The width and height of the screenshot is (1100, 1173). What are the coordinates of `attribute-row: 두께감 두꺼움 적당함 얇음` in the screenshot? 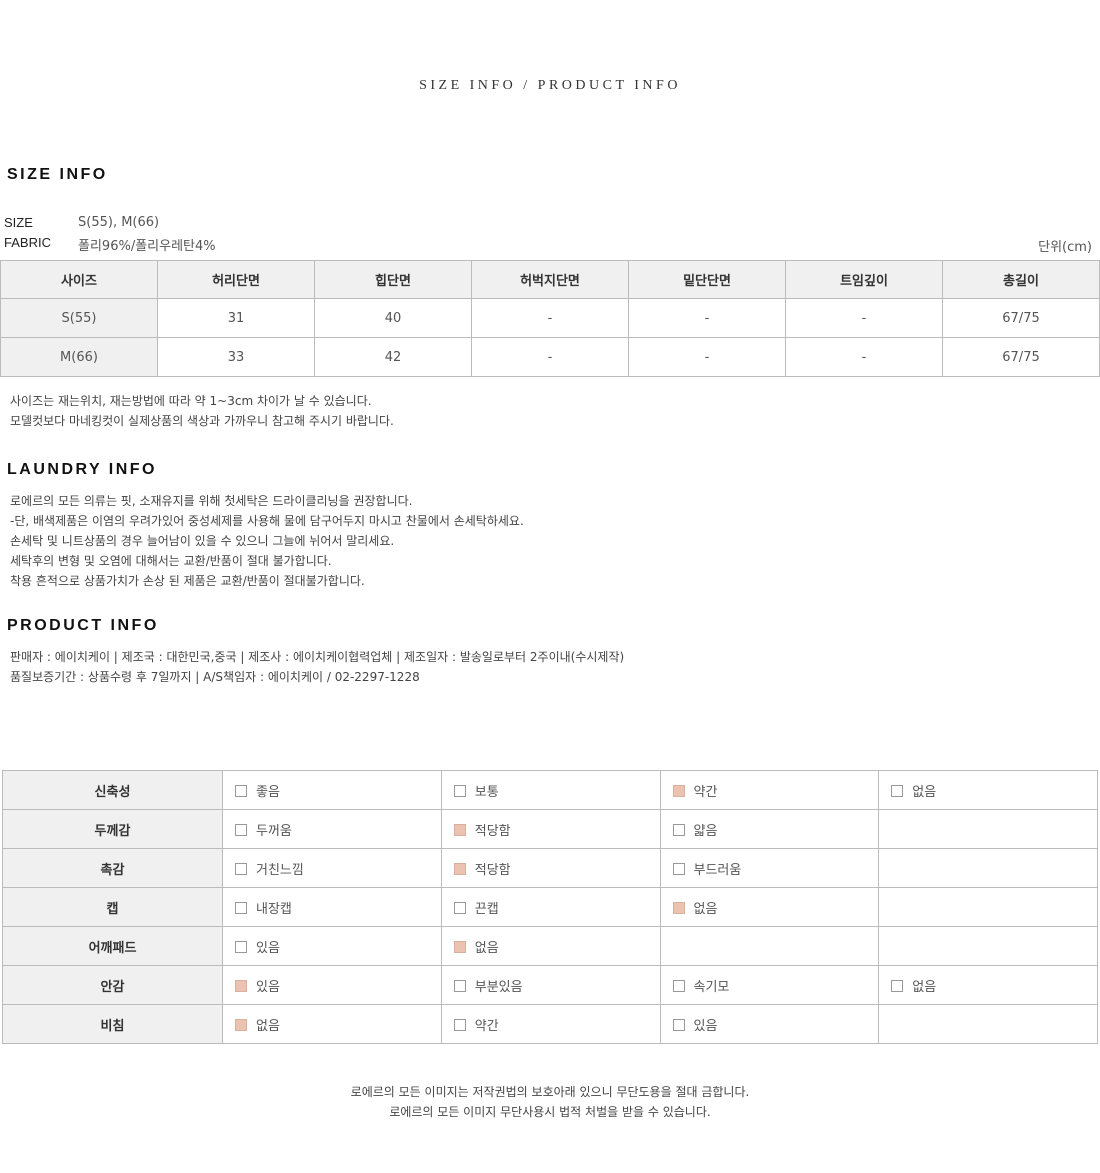 It's located at (550, 829).